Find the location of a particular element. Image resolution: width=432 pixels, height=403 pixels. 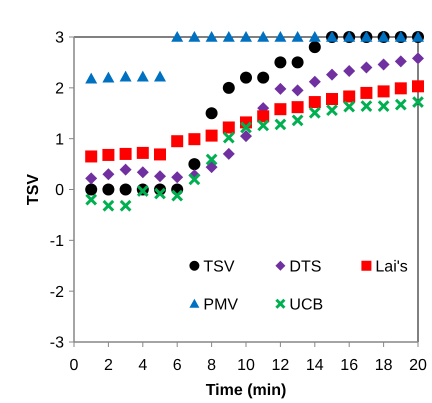

x-tick-label: 4 is located at coordinates (143, 365).